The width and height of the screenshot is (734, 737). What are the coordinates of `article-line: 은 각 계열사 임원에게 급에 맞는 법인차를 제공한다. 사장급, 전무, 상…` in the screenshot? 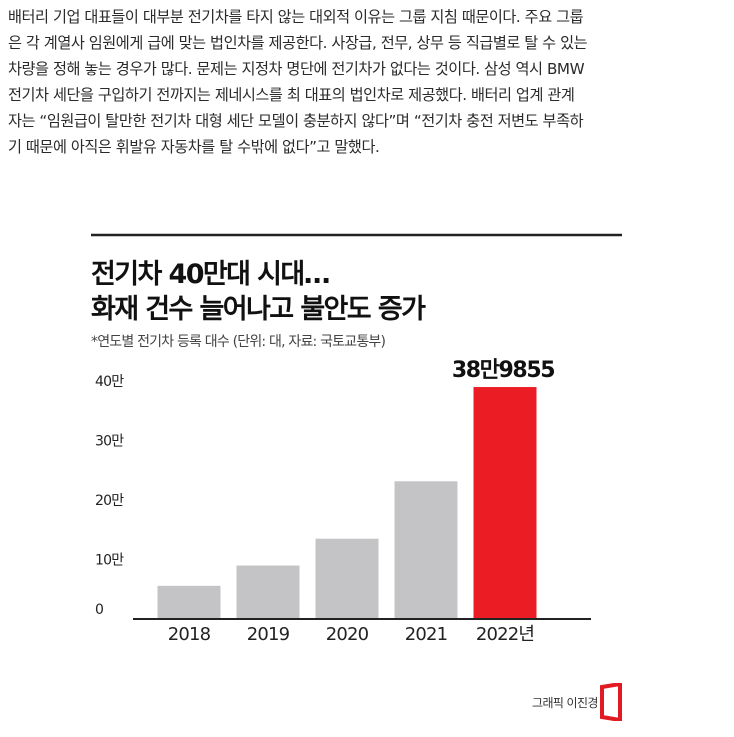 It's located at (298, 43).